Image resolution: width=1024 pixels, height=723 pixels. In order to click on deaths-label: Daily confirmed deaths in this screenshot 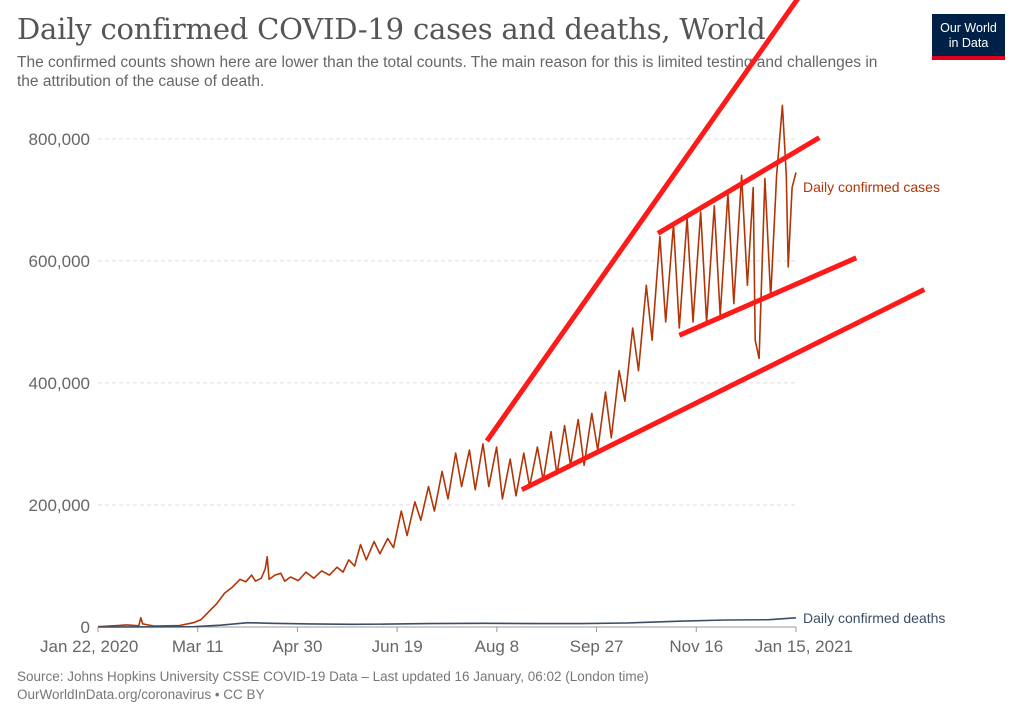, I will do `click(874, 618)`.